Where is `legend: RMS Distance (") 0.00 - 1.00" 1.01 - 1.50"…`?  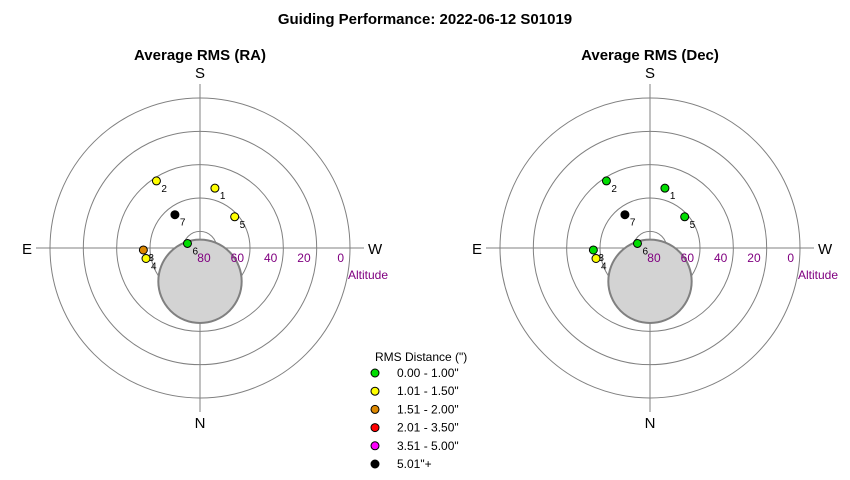
legend: RMS Distance (") 0.00 - 1.00" 1.01 - 1.50"… is located at coordinates (418, 410).